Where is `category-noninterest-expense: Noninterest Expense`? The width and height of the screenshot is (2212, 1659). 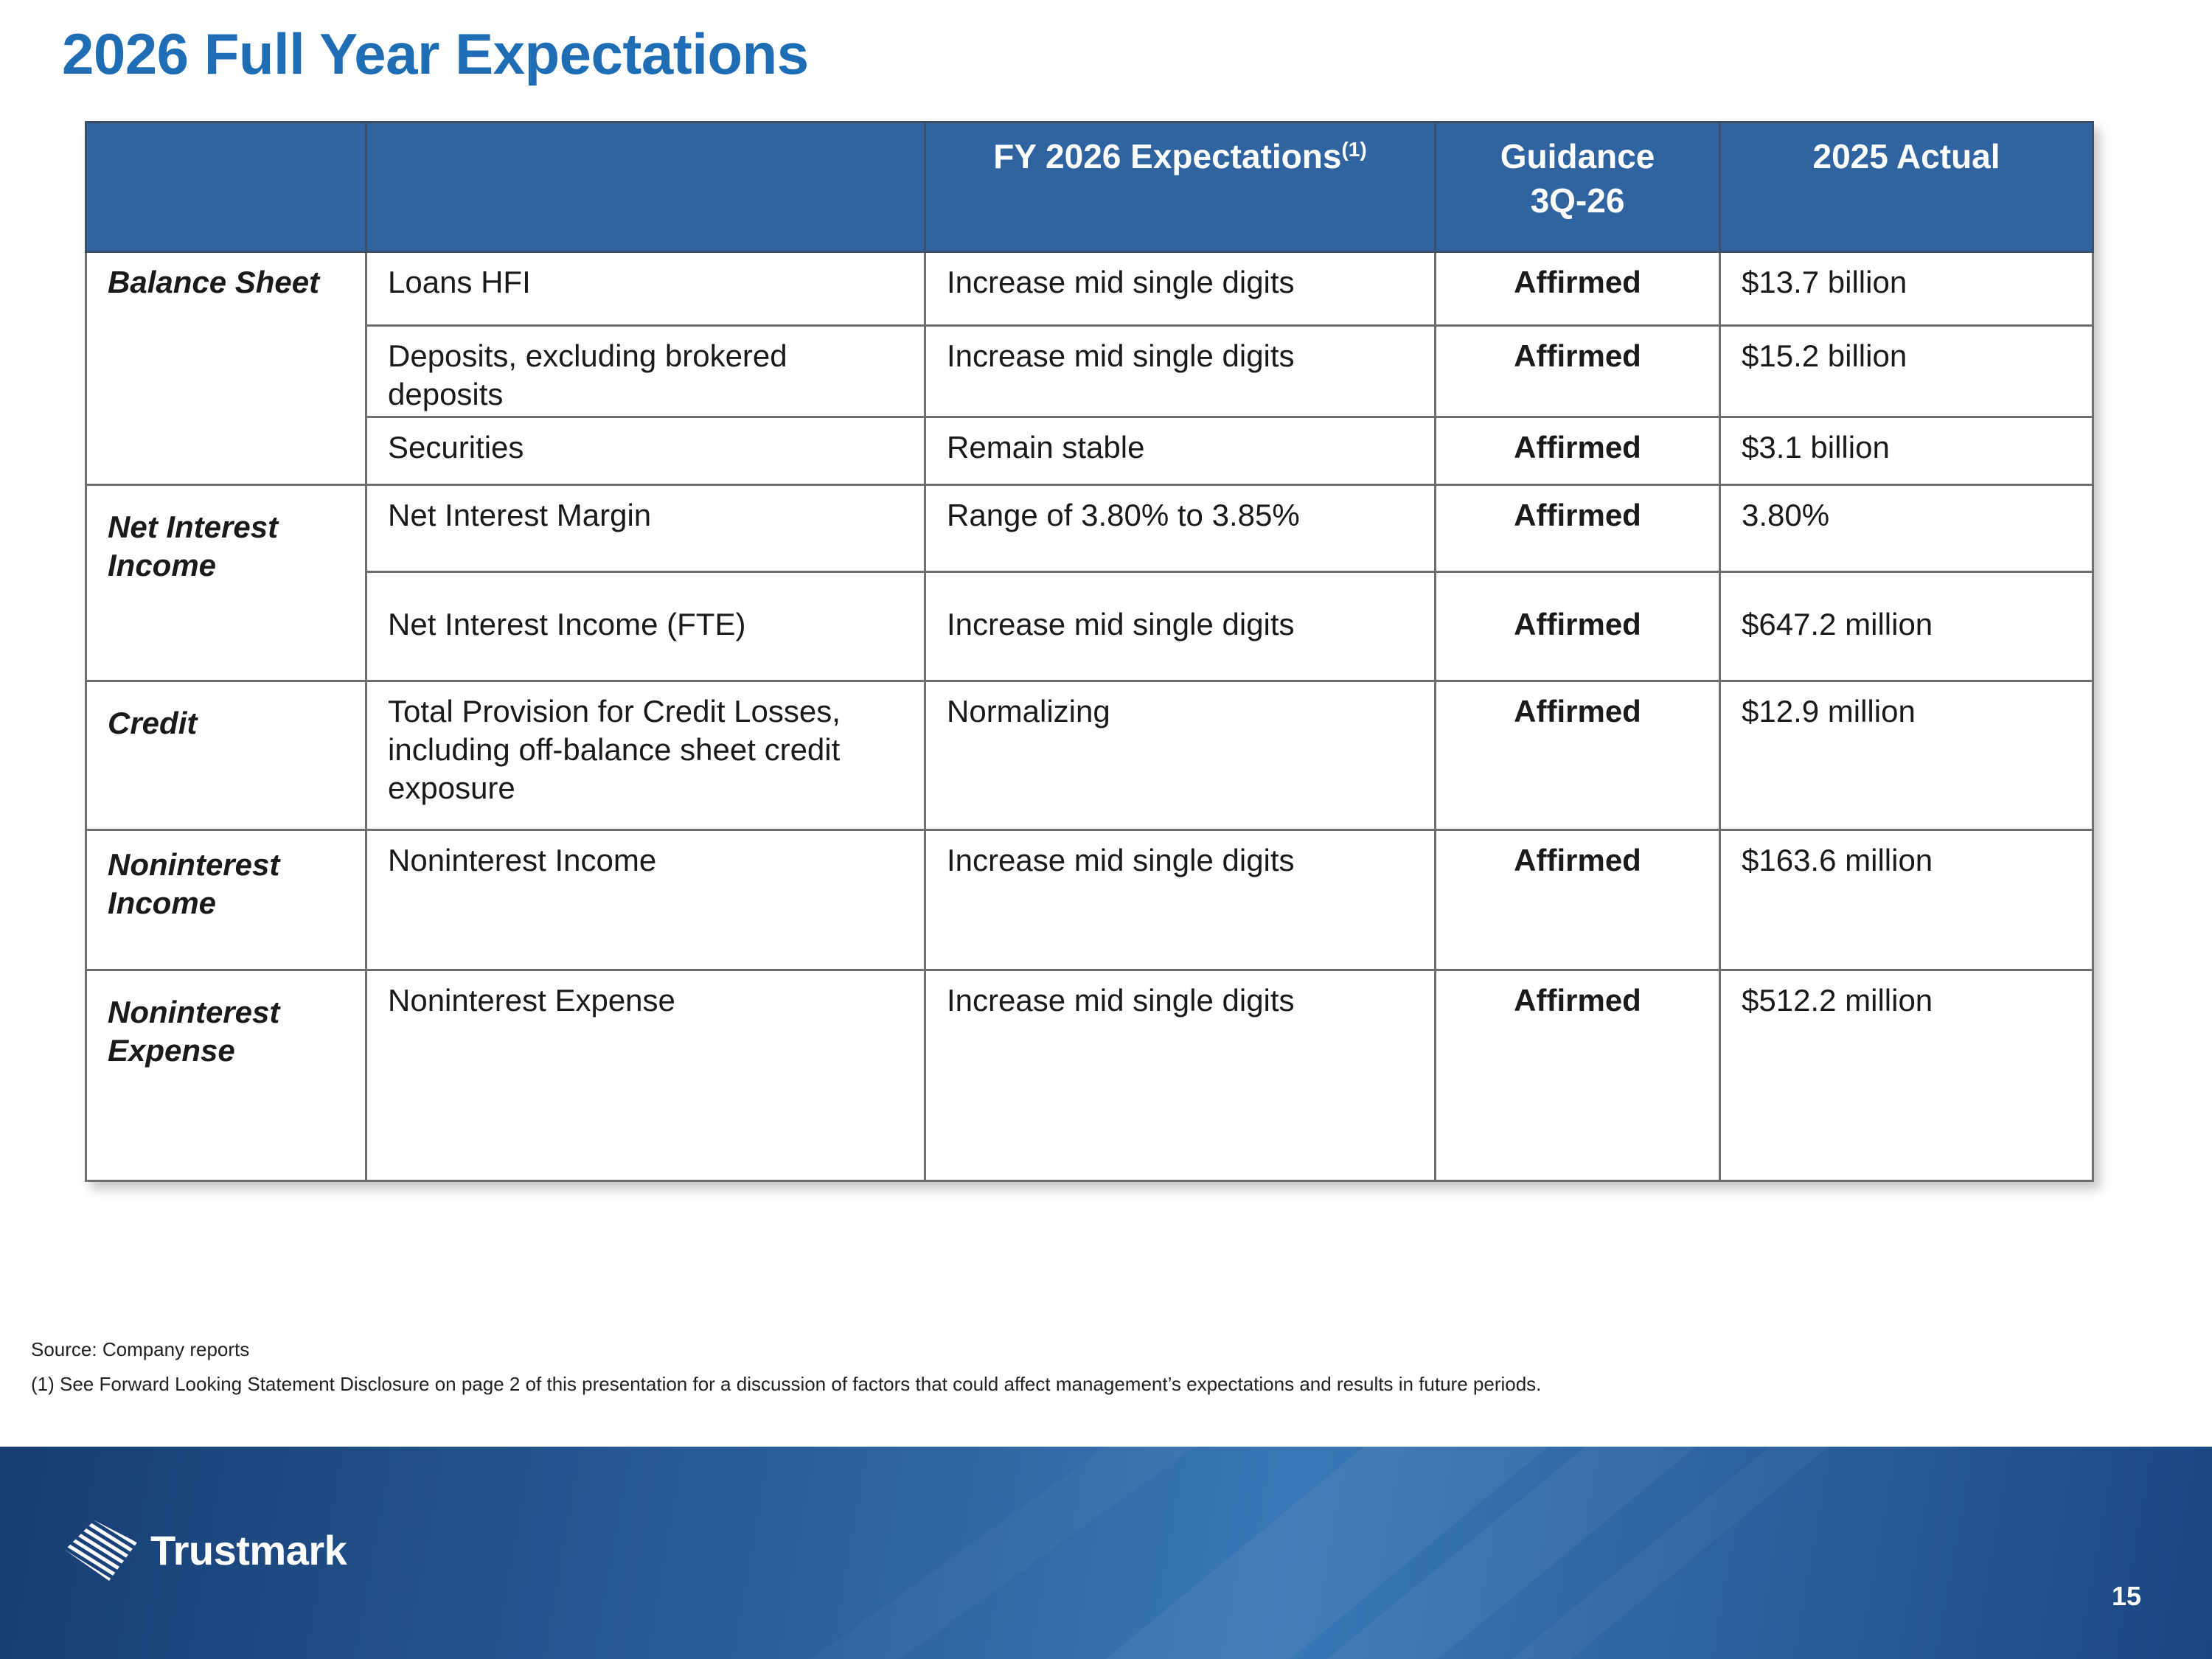
category-noninterest-expense: Noninterest Expense is located at coordinates (226, 1075).